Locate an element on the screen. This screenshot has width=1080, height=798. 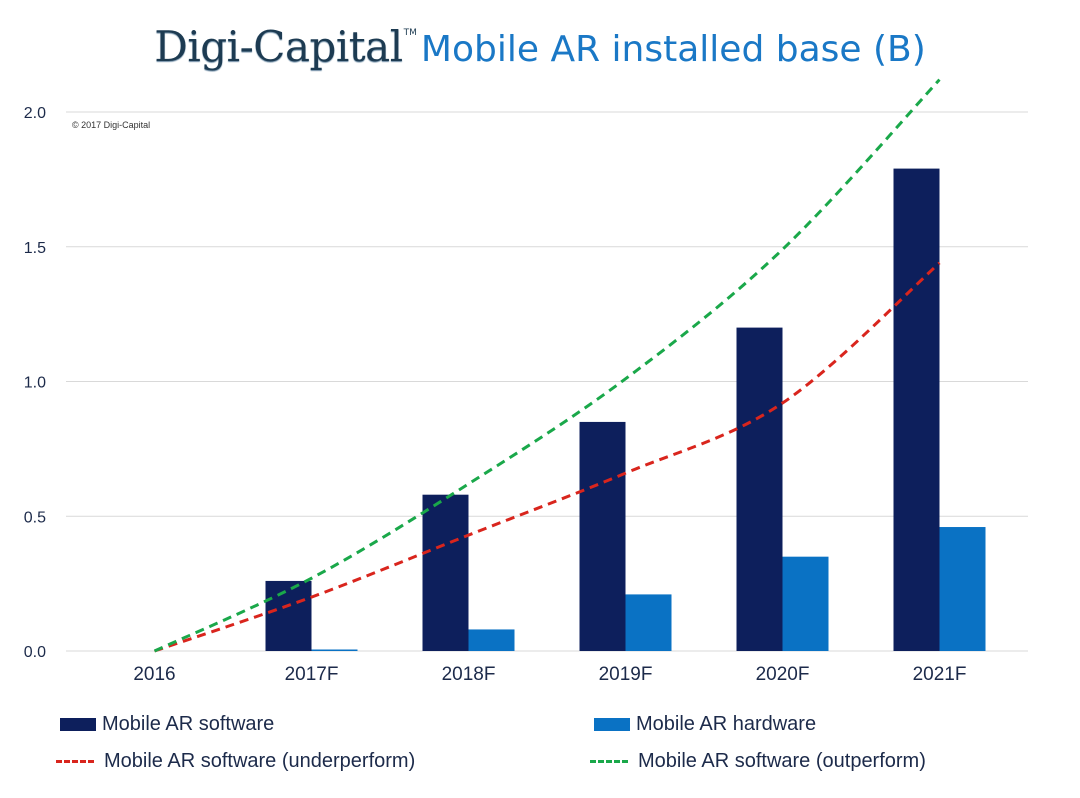
legend-item-outperform: Mobile AR software (outperform) is located at coordinates (758, 761).